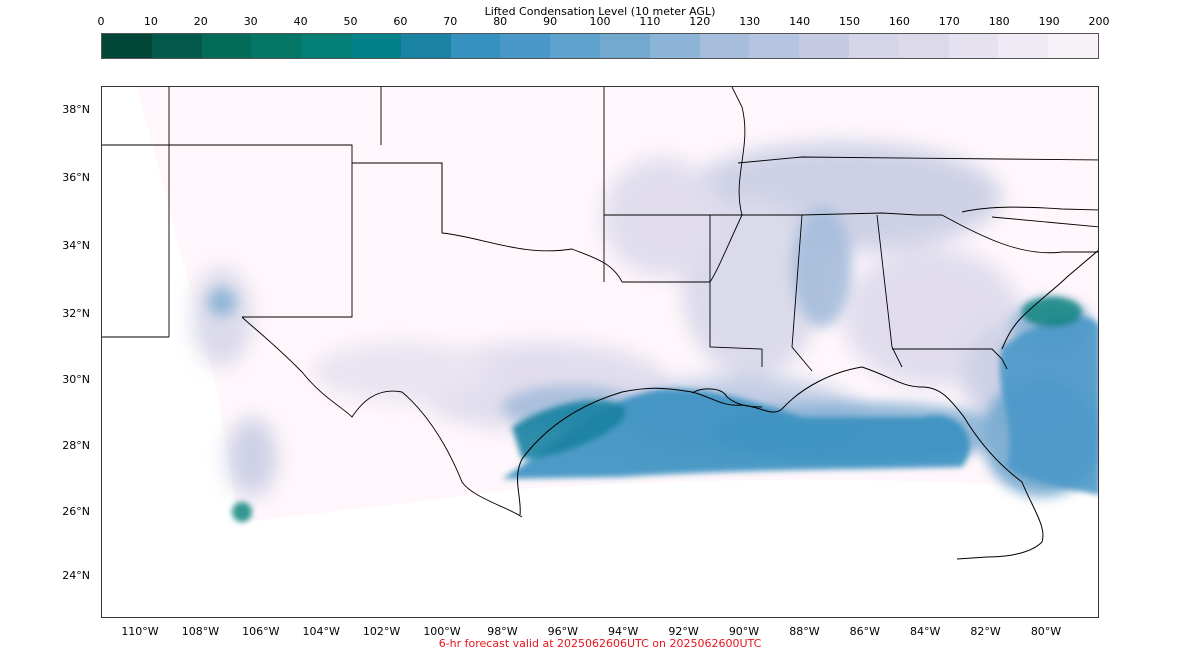 The height and width of the screenshot is (650, 1200). I want to click on latitude-label: 32°N, so click(76, 313).